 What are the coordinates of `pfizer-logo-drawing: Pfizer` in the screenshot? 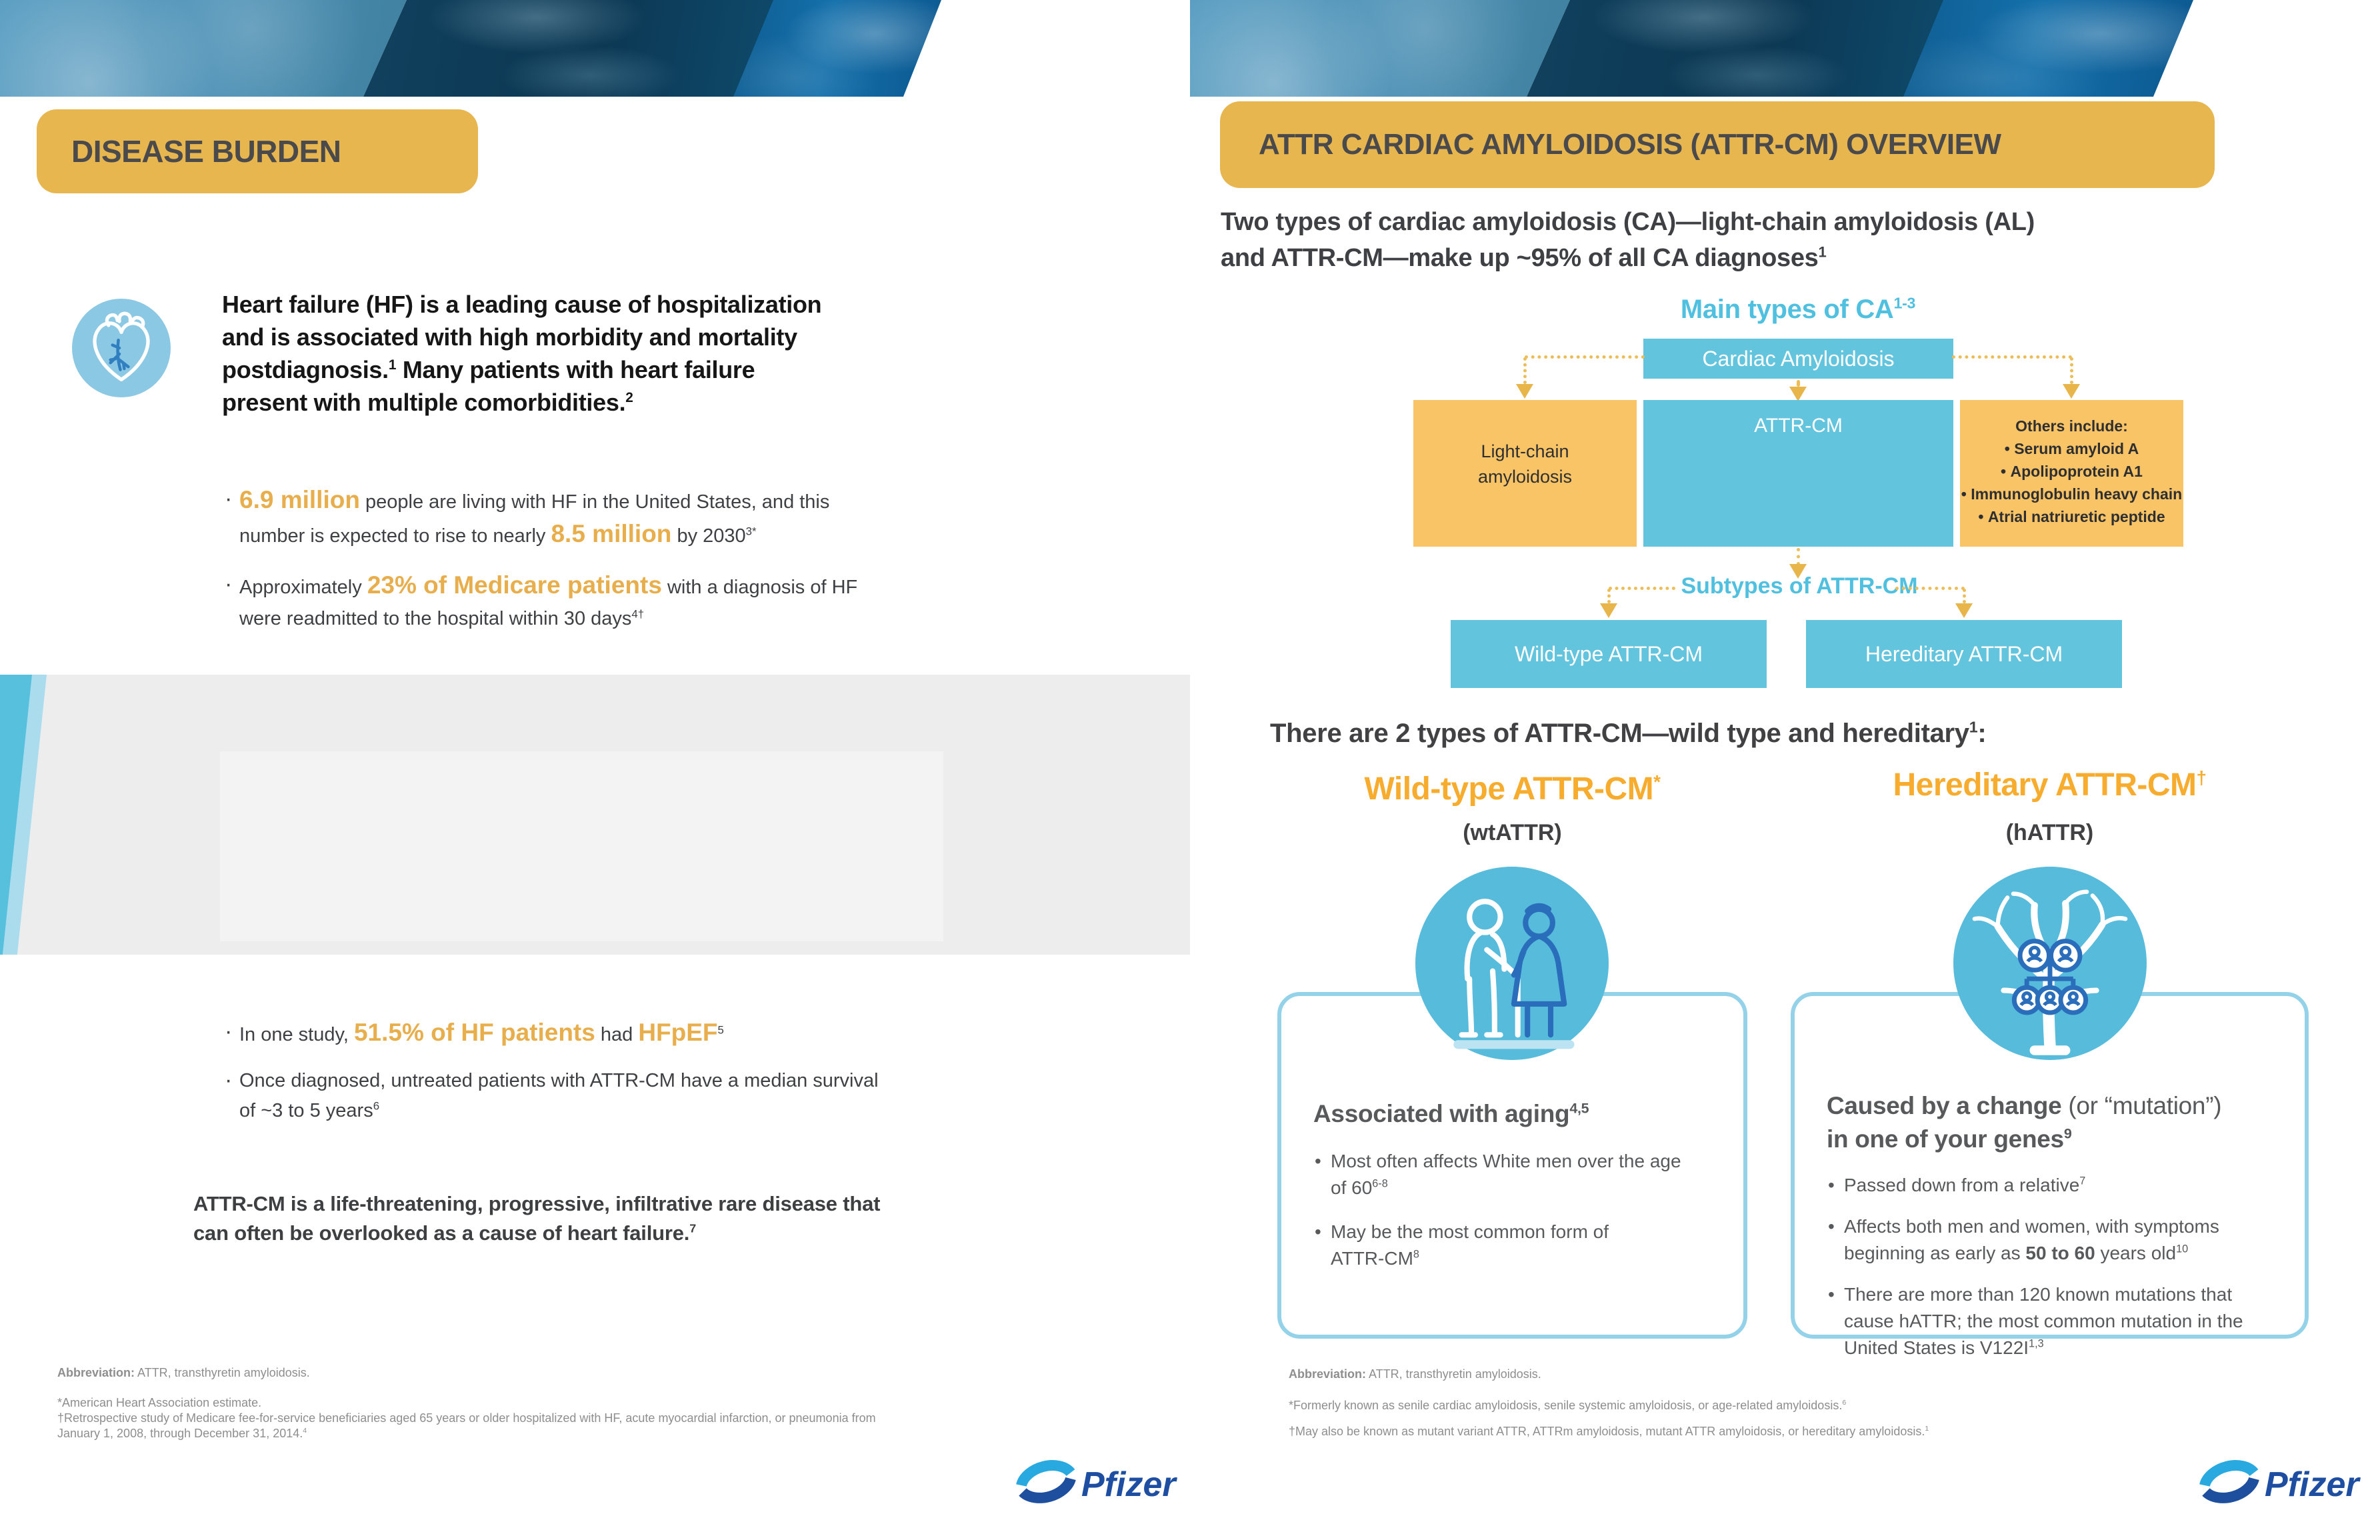 It's located at (2280, 1482).